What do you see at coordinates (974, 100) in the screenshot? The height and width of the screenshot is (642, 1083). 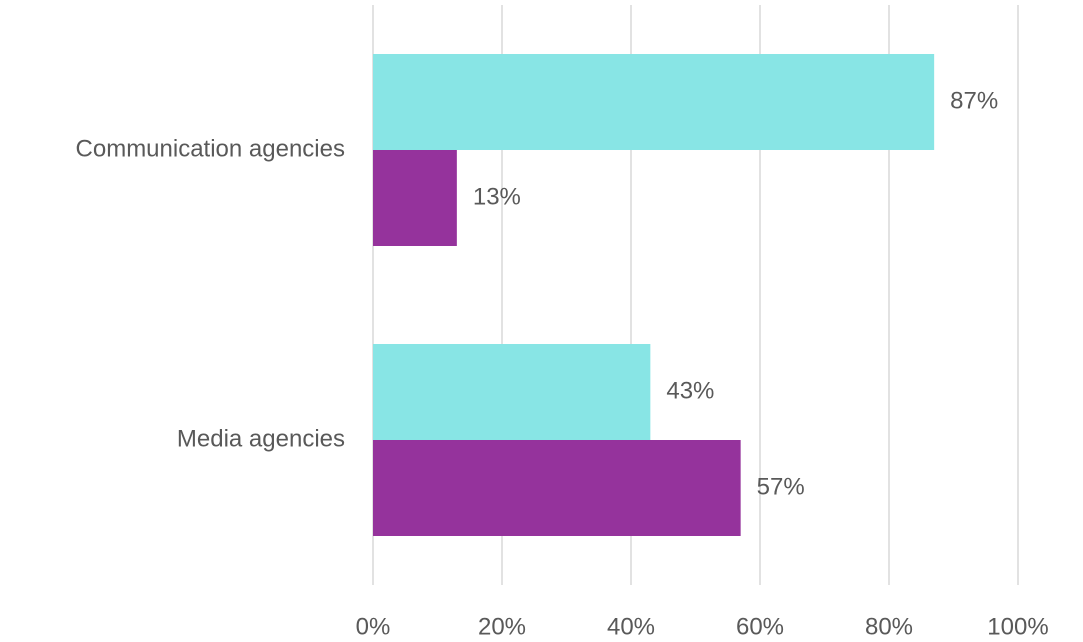 I see `value-label: 87%` at bounding box center [974, 100].